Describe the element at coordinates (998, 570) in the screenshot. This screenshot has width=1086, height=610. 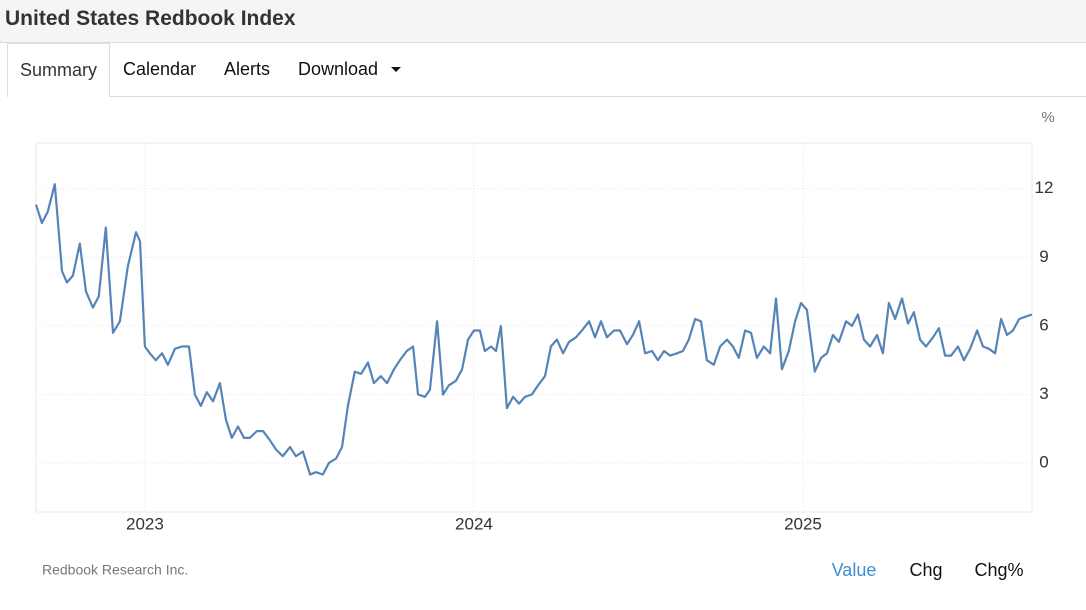
I see `chgpct-button: Chg%` at that location.